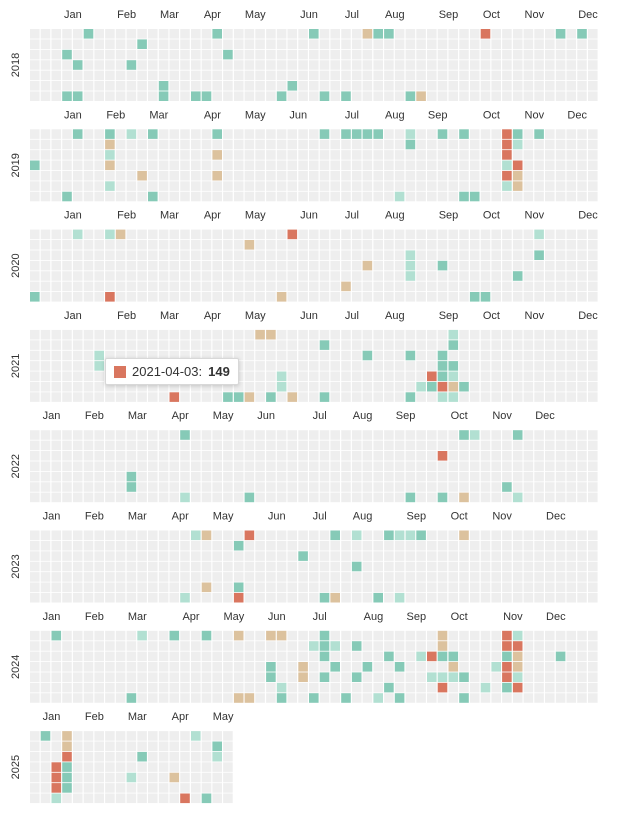  Describe the element at coordinates (110, 297) in the screenshot. I see `day-cell-peak` at that location.